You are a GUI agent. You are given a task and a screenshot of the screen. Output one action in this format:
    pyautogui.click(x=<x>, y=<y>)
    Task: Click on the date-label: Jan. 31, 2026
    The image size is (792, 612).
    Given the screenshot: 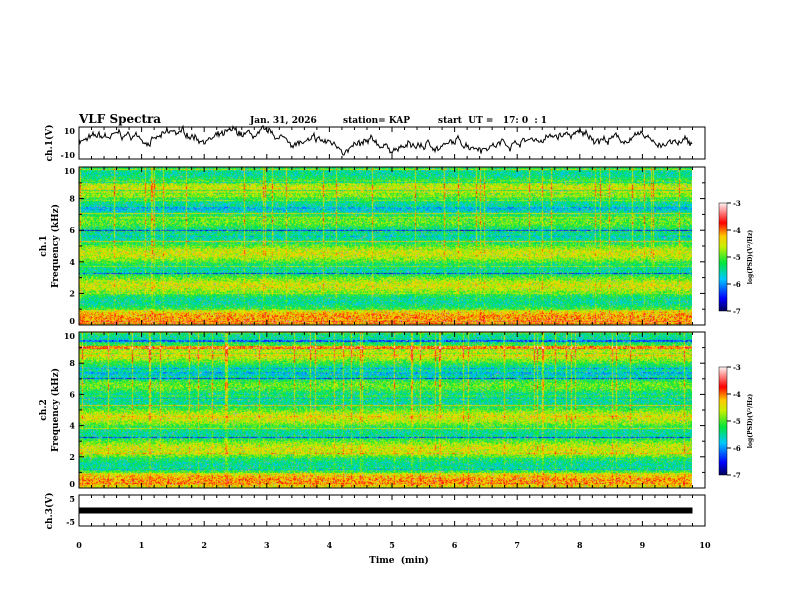 What is the action you would take?
    pyautogui.click(x=283, y=121)
    